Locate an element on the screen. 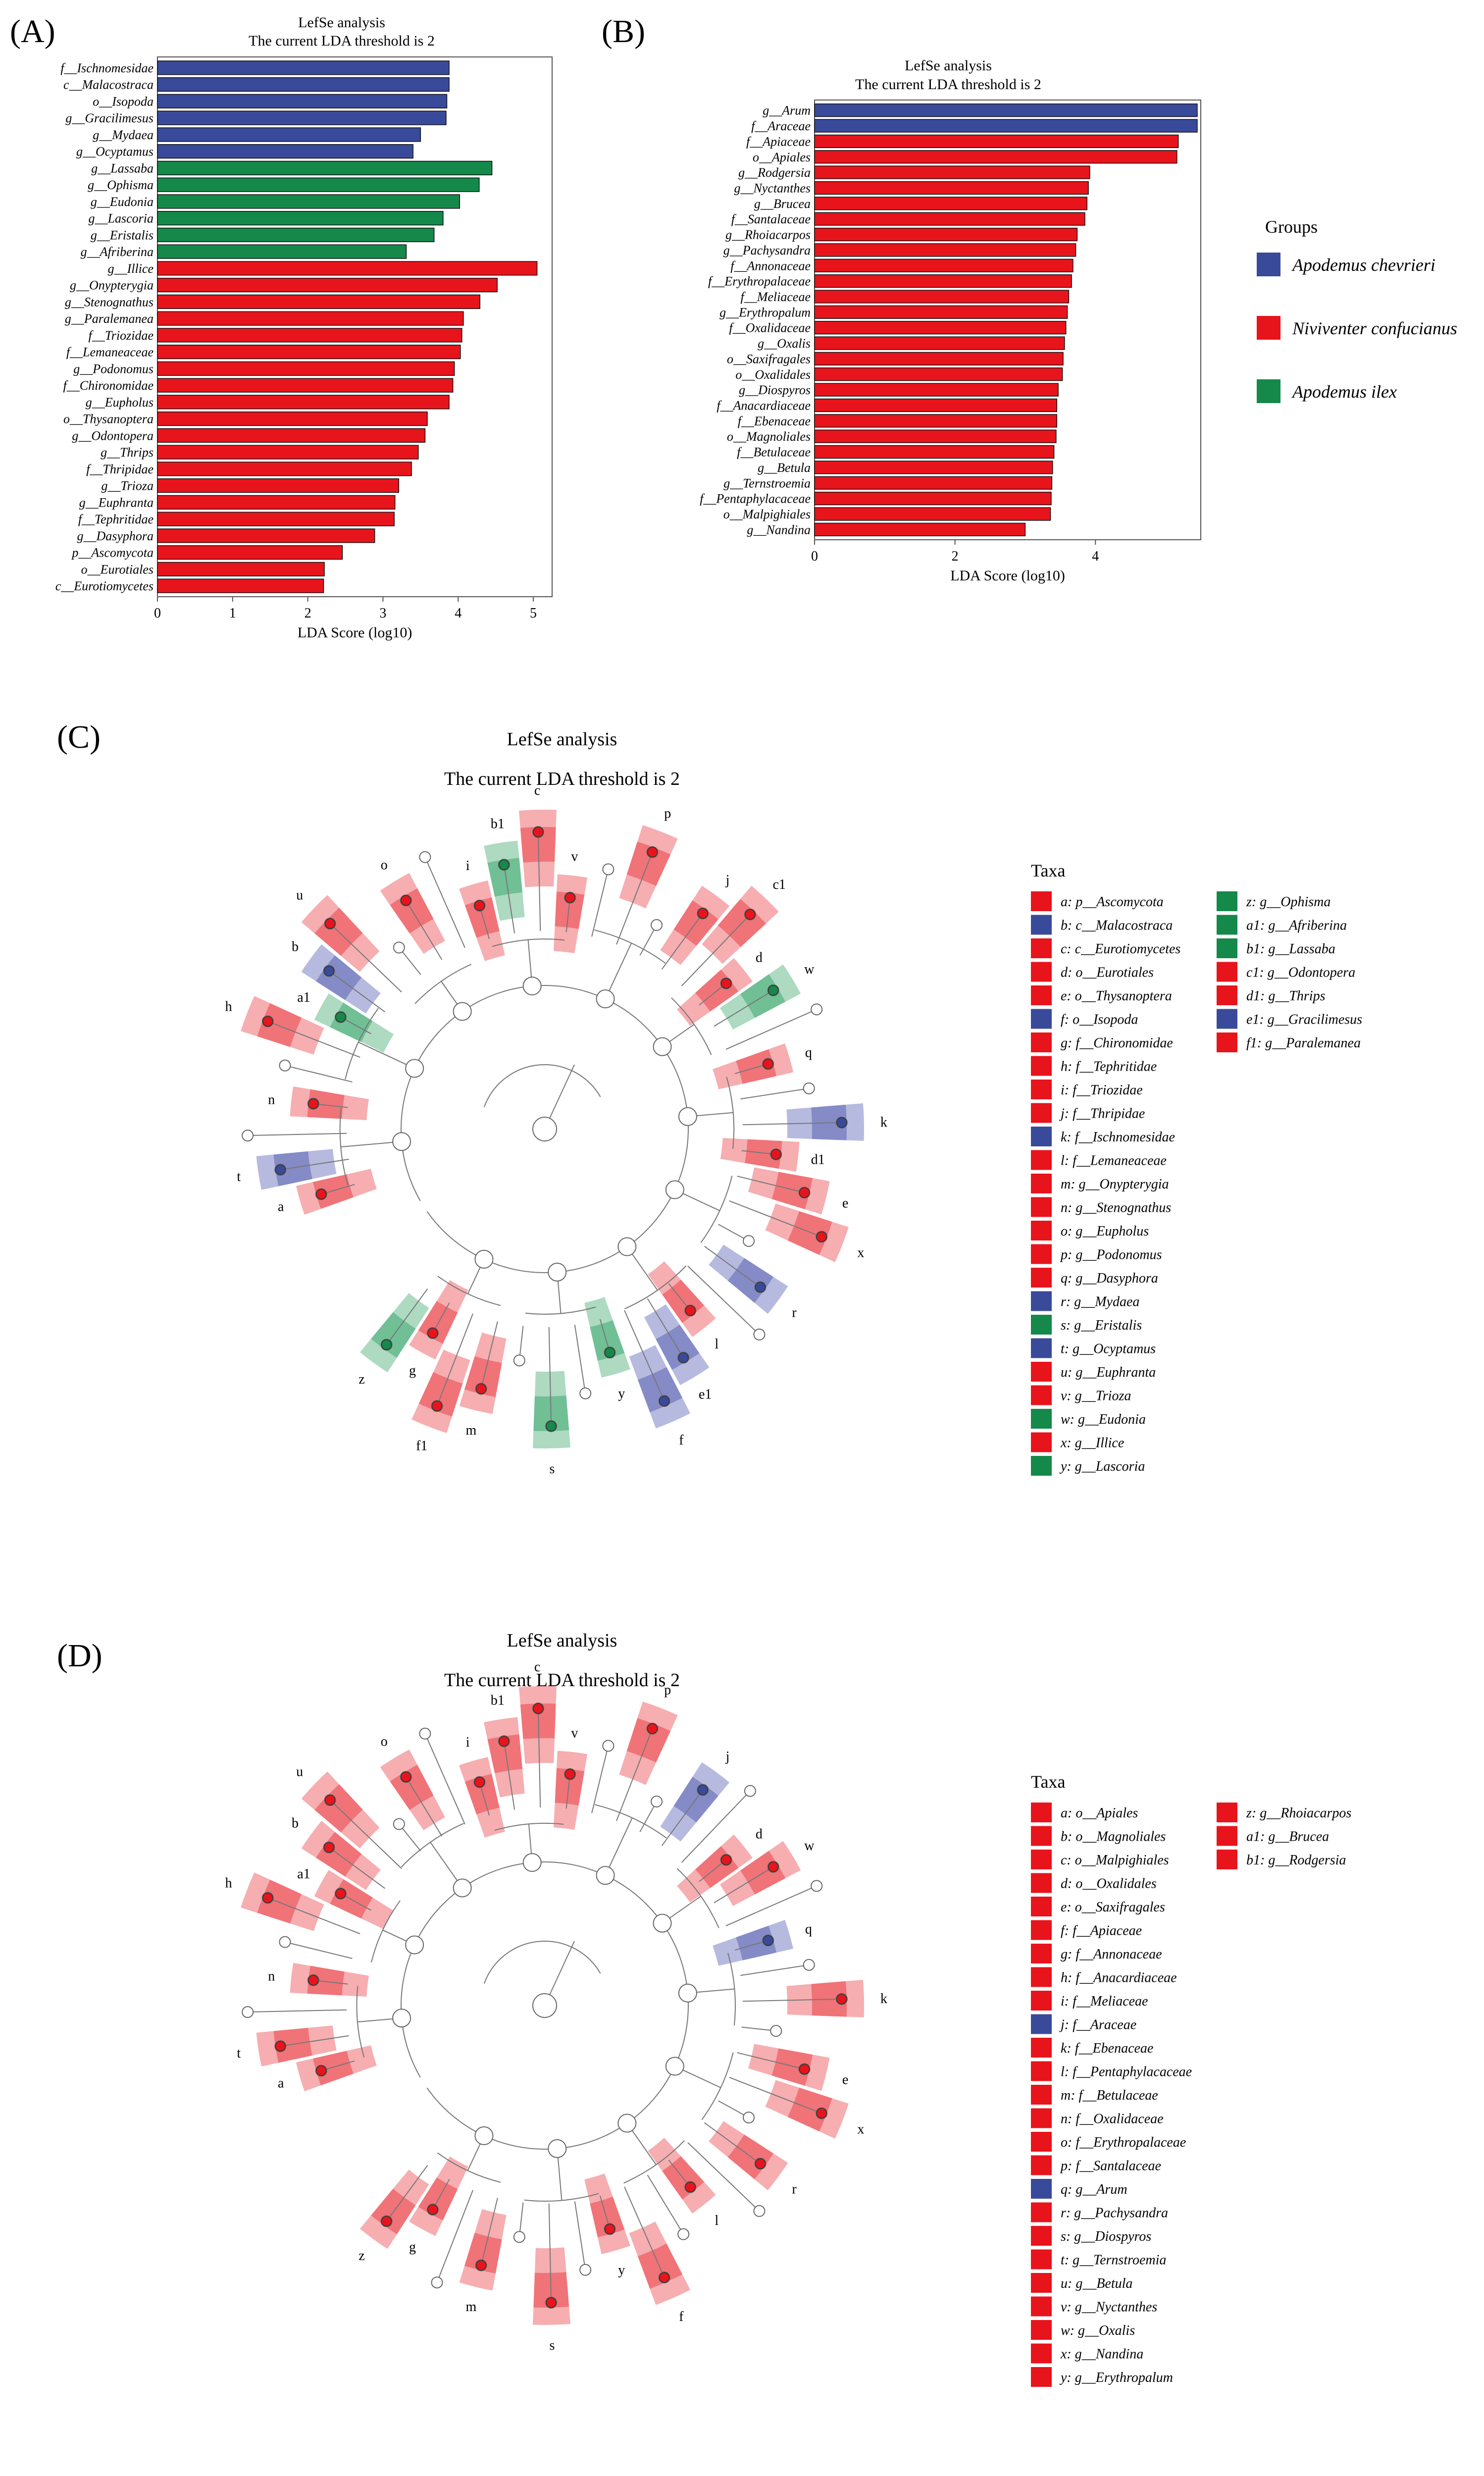  panel-a-xlabel: LDA Score (log10) is located at coordinates (355, 632).